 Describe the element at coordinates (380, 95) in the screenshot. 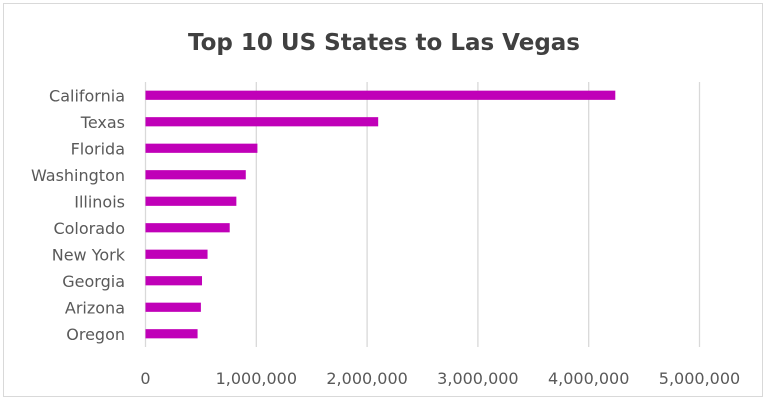

I see `bar-california` at that location.